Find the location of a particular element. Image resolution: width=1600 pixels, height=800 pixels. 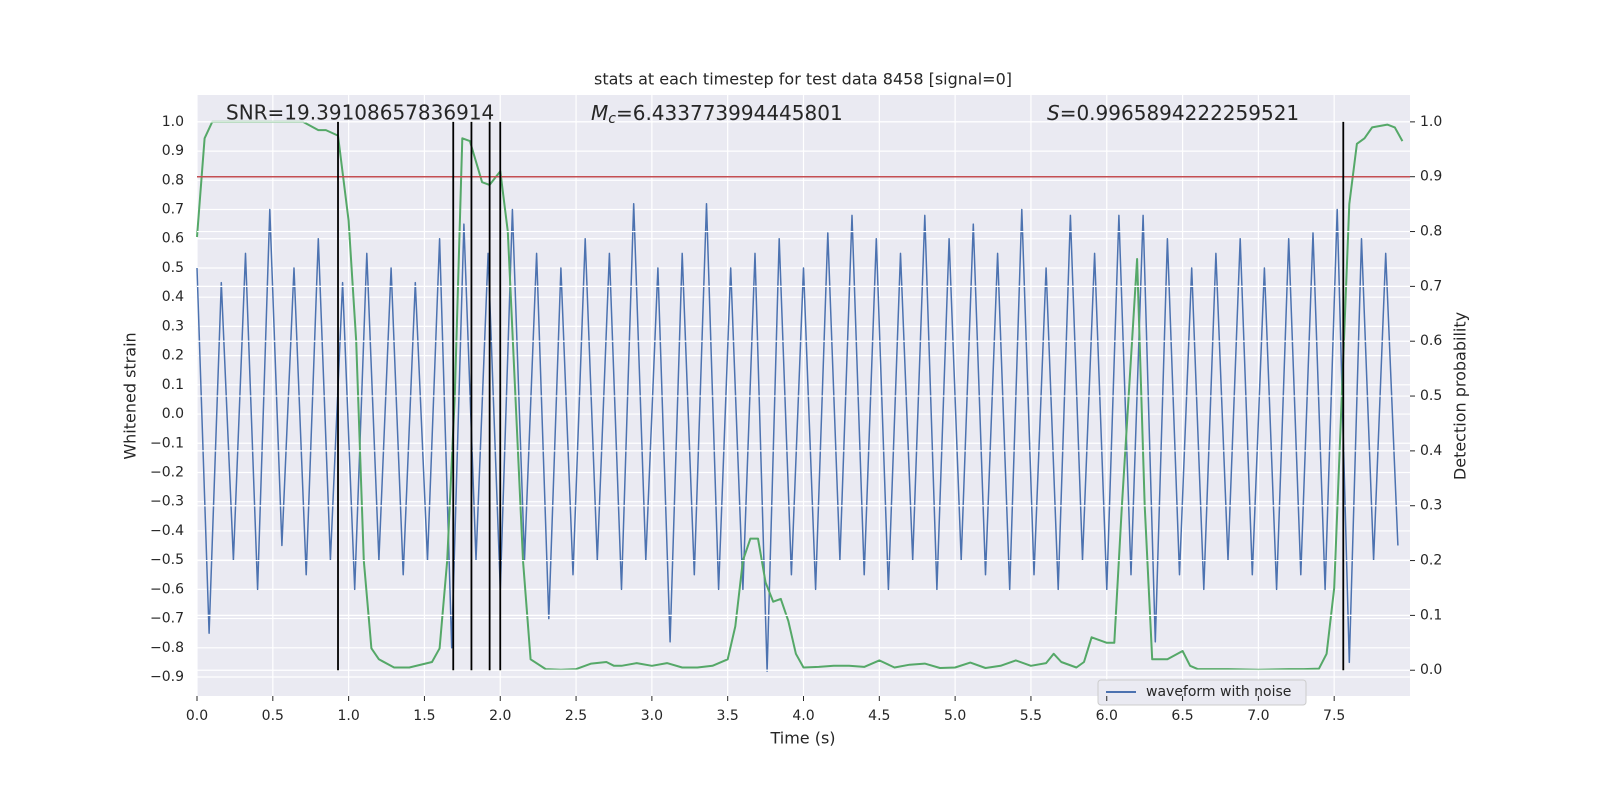

y-tick-label: 0.4 is located at coordinates (173, 297).